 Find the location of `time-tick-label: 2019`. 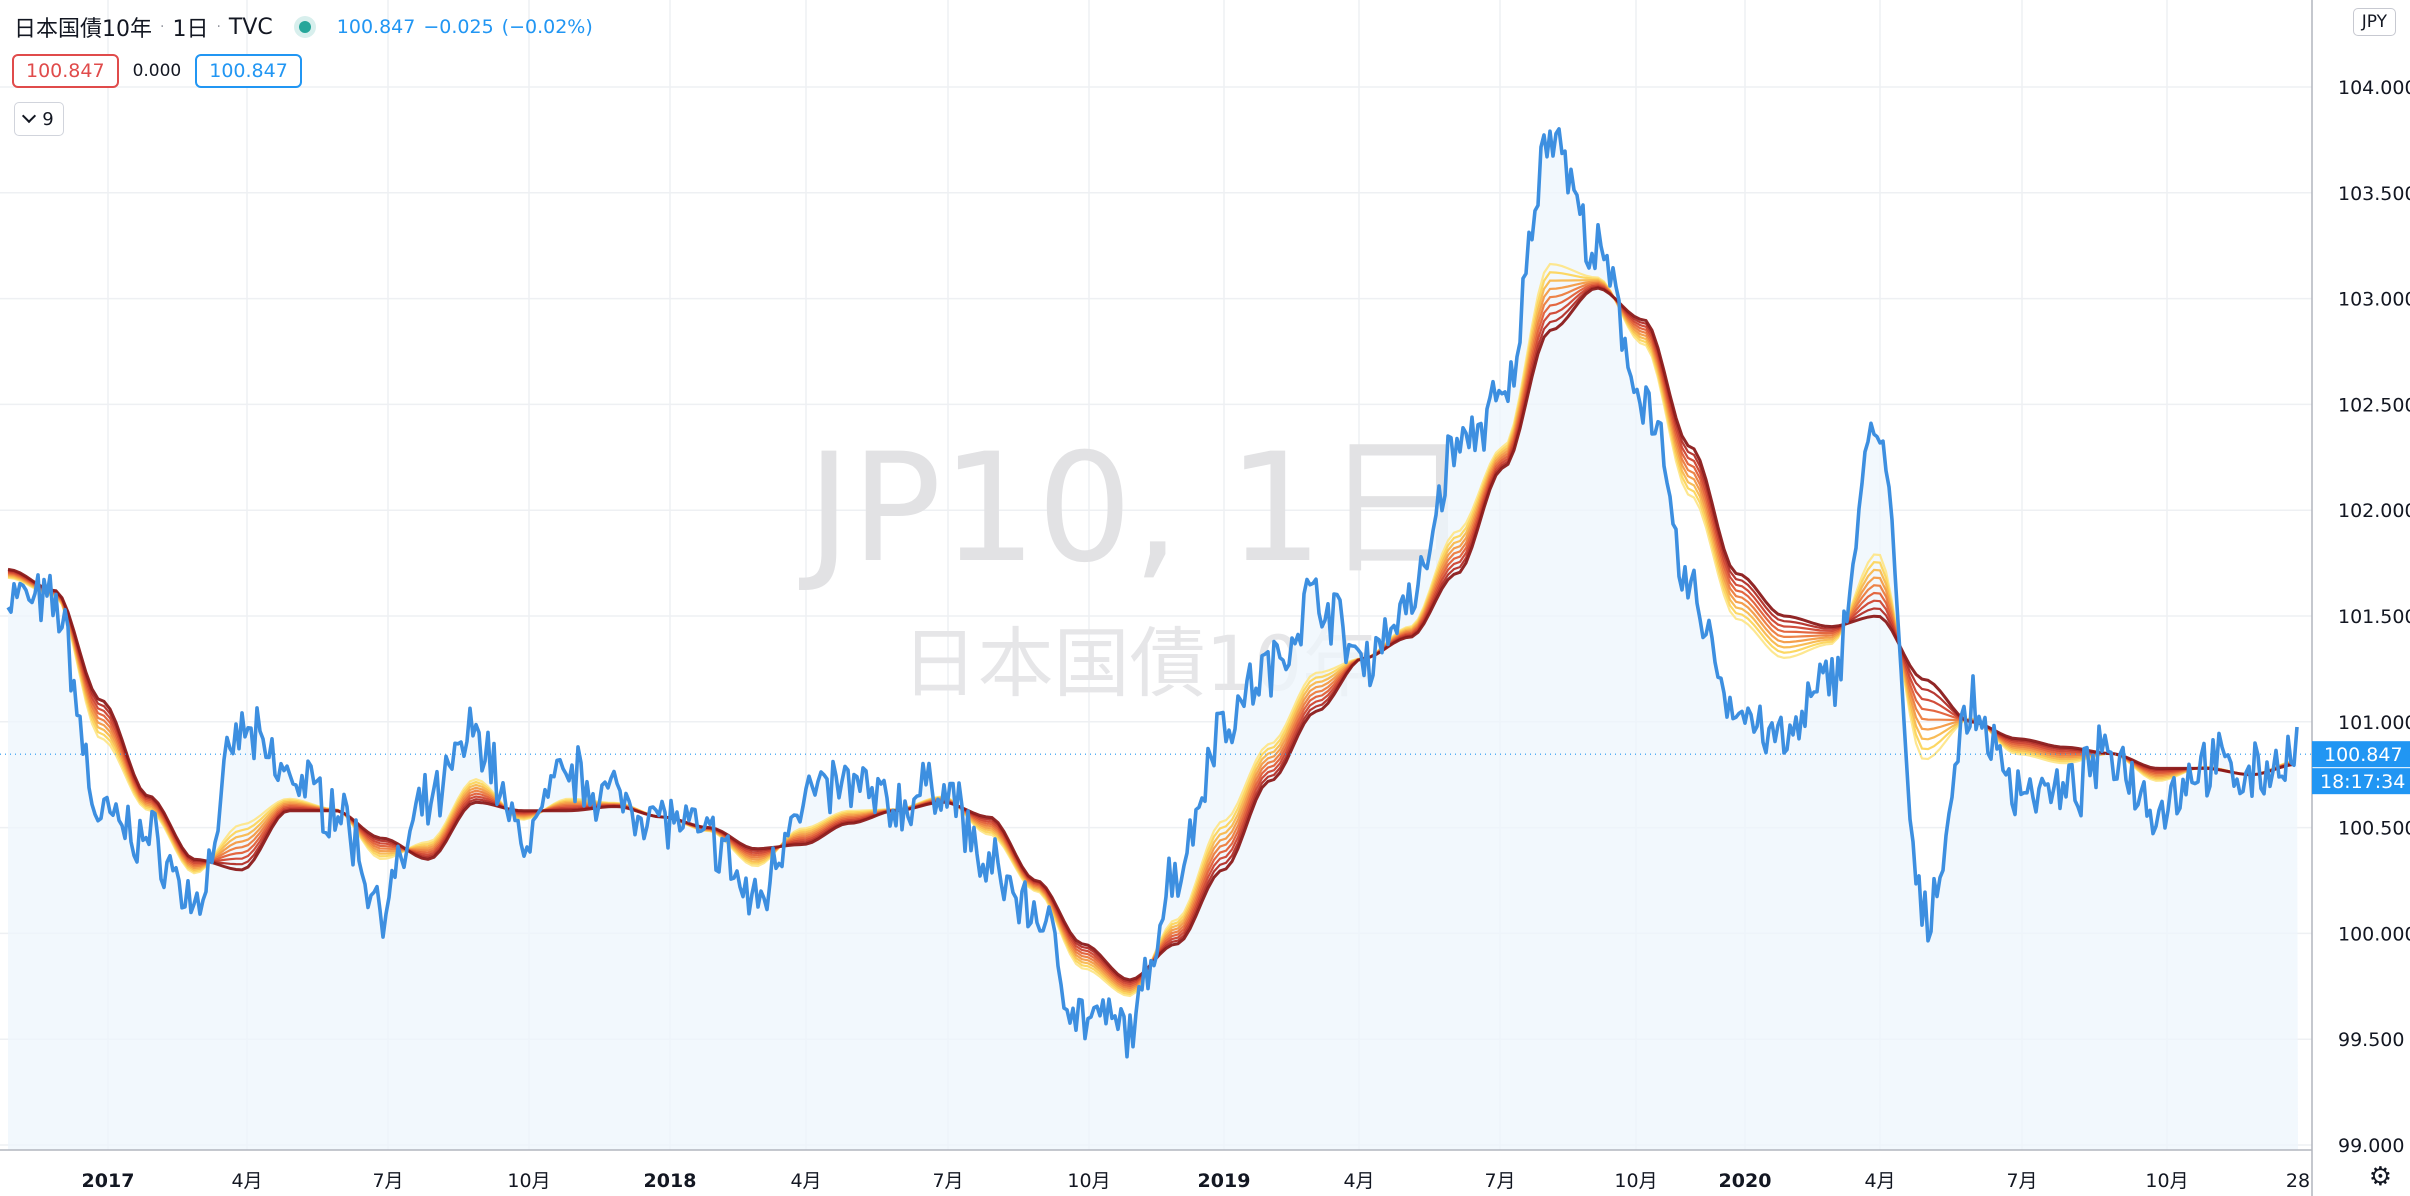

time-tick-label: 2019 is located at coordinates (1224, 1181).